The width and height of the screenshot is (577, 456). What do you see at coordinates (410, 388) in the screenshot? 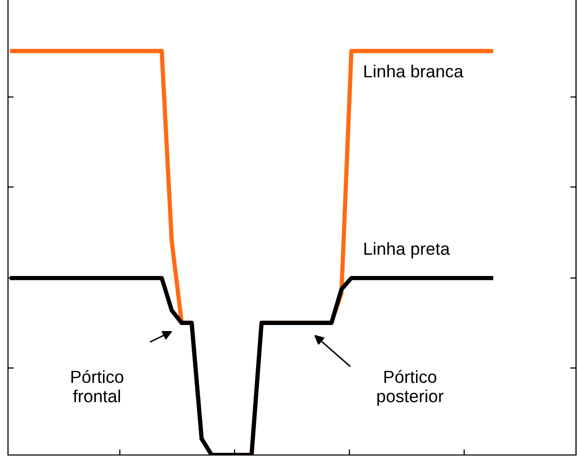
I see `annotation: Pórtico posterior` at bounding box center [410, 388].